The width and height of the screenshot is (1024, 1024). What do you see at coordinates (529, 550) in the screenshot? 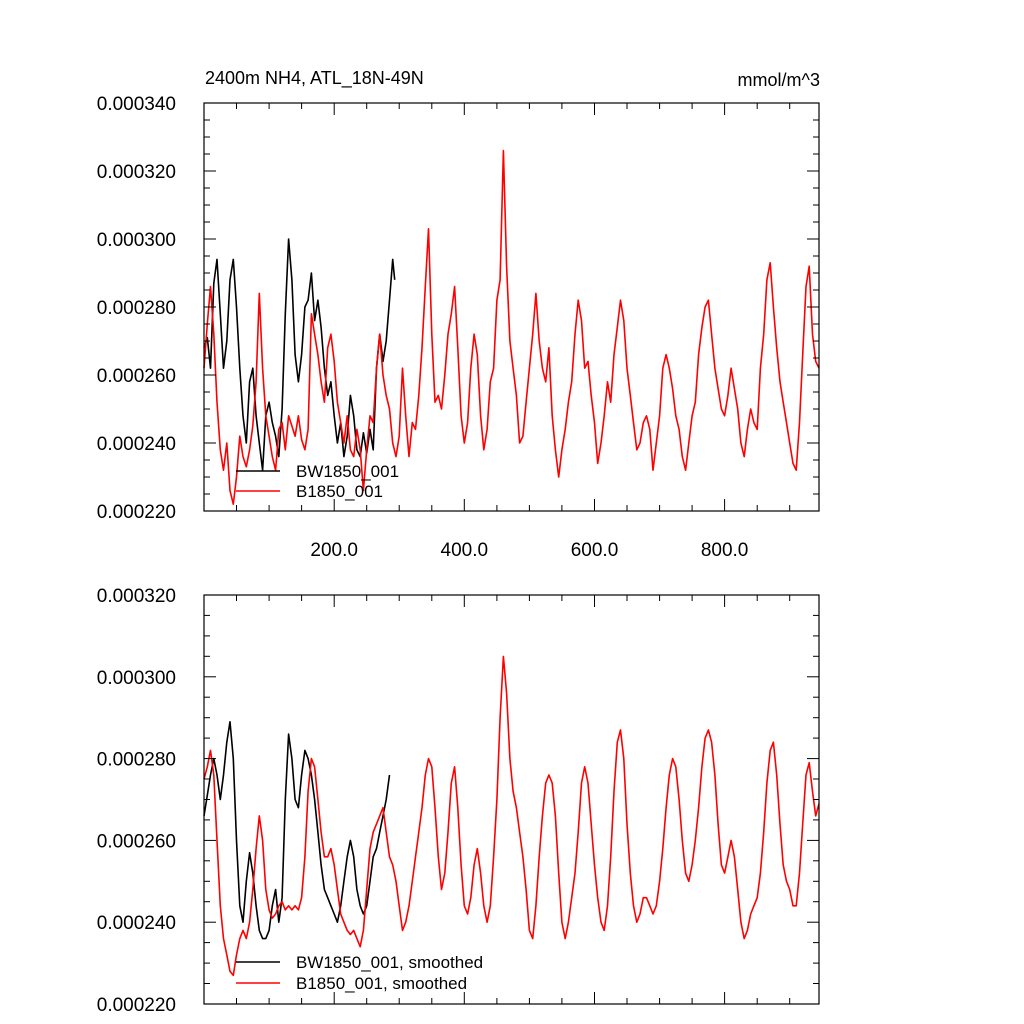
I see `top-x-tick-labels: 200.0 400.0 600.0 800.0` at bounding box center [529, 550].